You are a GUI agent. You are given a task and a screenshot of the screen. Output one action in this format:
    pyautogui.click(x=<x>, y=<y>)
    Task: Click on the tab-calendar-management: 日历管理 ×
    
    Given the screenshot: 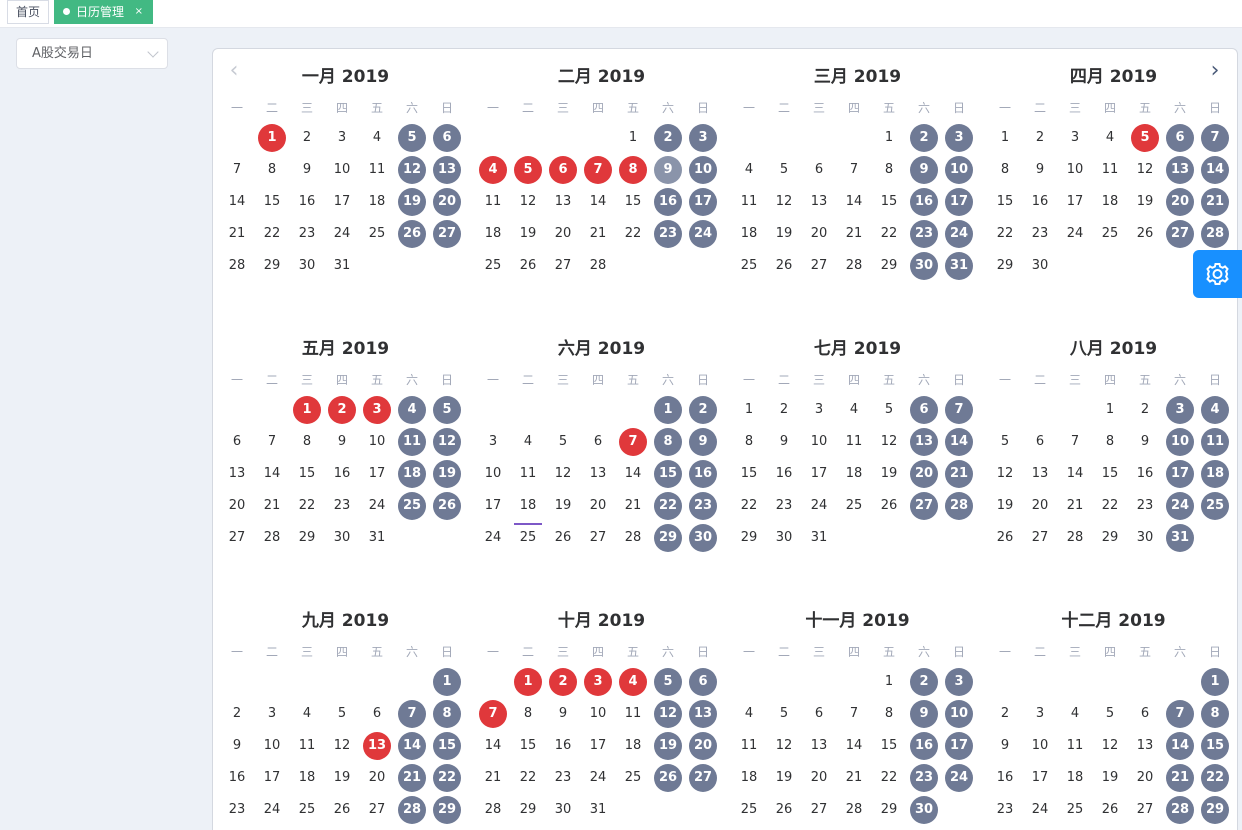 What is the action you would take?
    pyautogui.click(x=103, y=12)
    